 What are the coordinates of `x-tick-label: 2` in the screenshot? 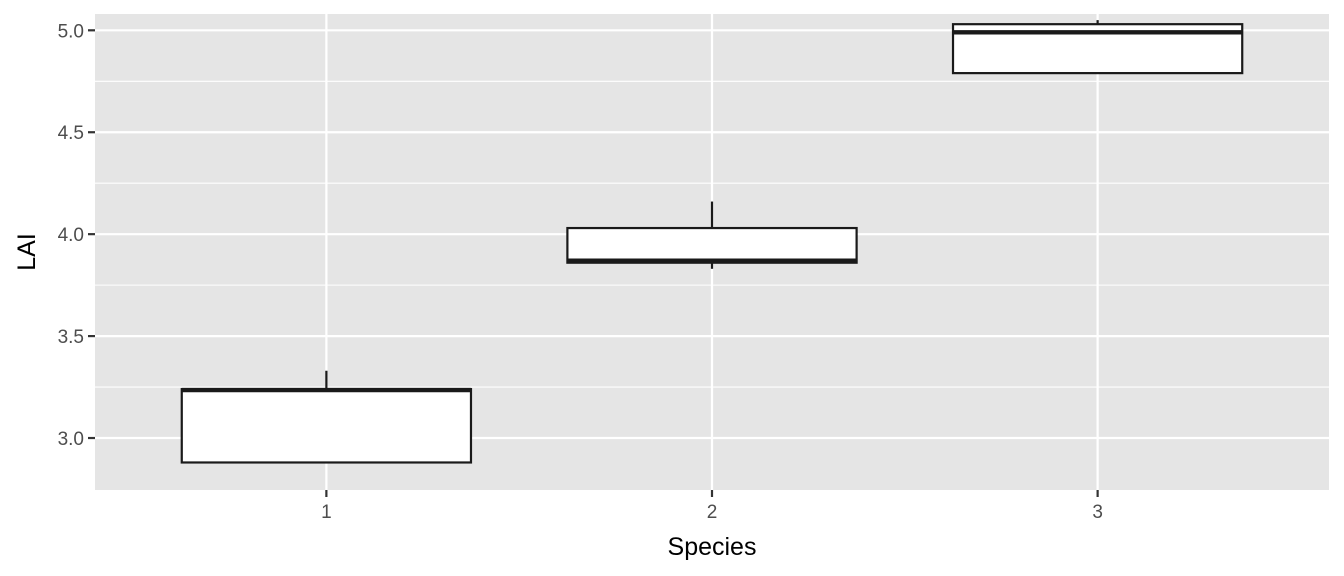 It's located at (712, 512).